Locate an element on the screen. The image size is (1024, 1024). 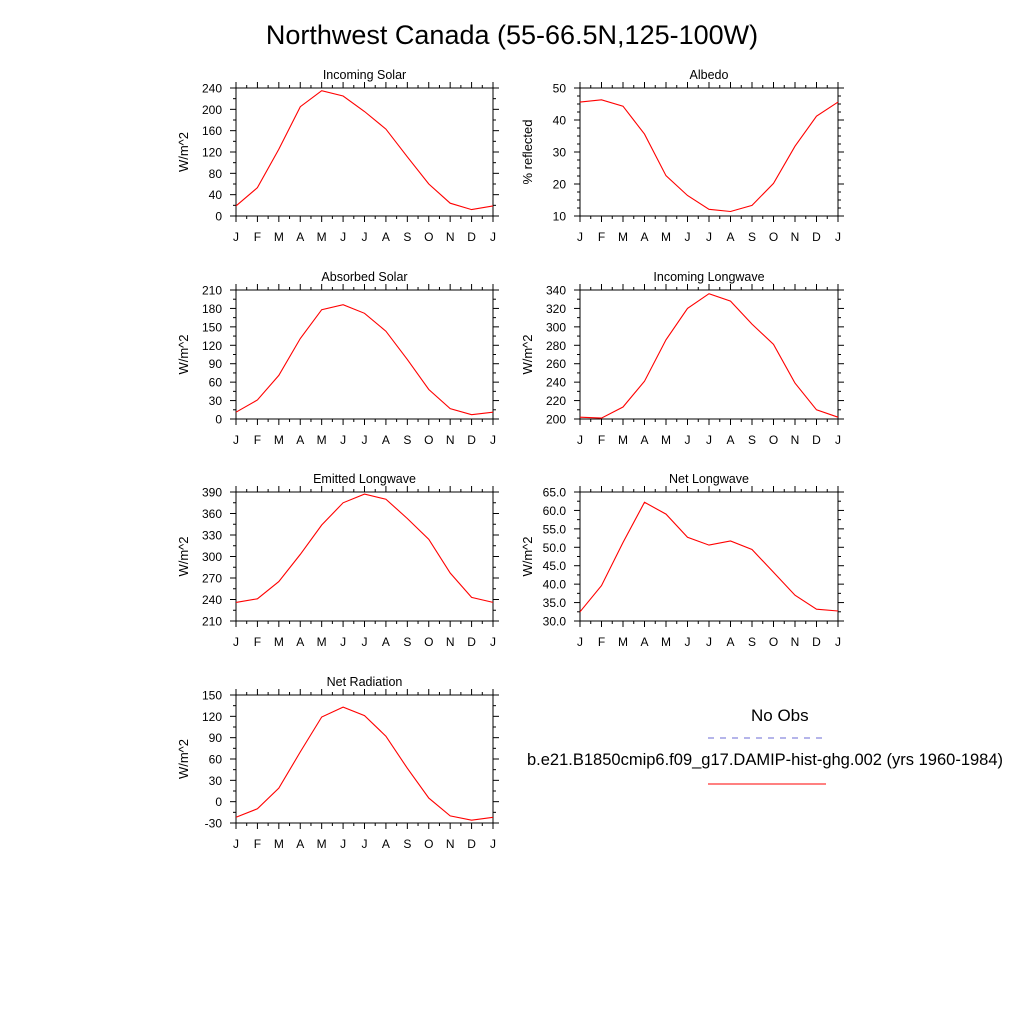
y-tick-label: 80 is located at coordinates (216, 174).